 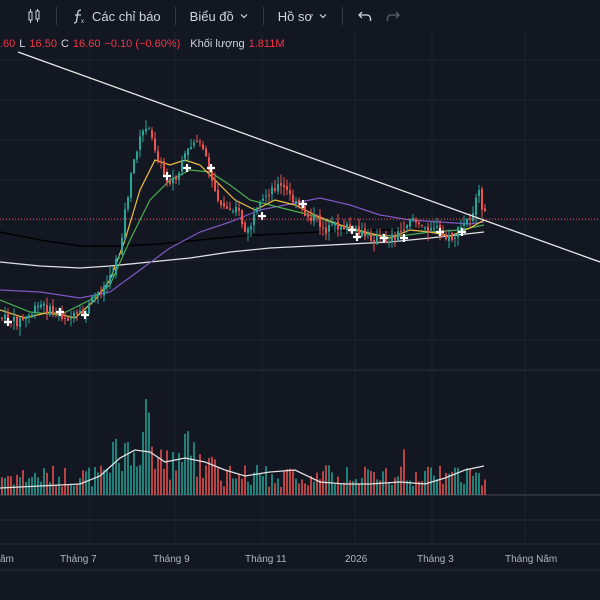 I want to click on signal-marker, so click(x=167, y=176).